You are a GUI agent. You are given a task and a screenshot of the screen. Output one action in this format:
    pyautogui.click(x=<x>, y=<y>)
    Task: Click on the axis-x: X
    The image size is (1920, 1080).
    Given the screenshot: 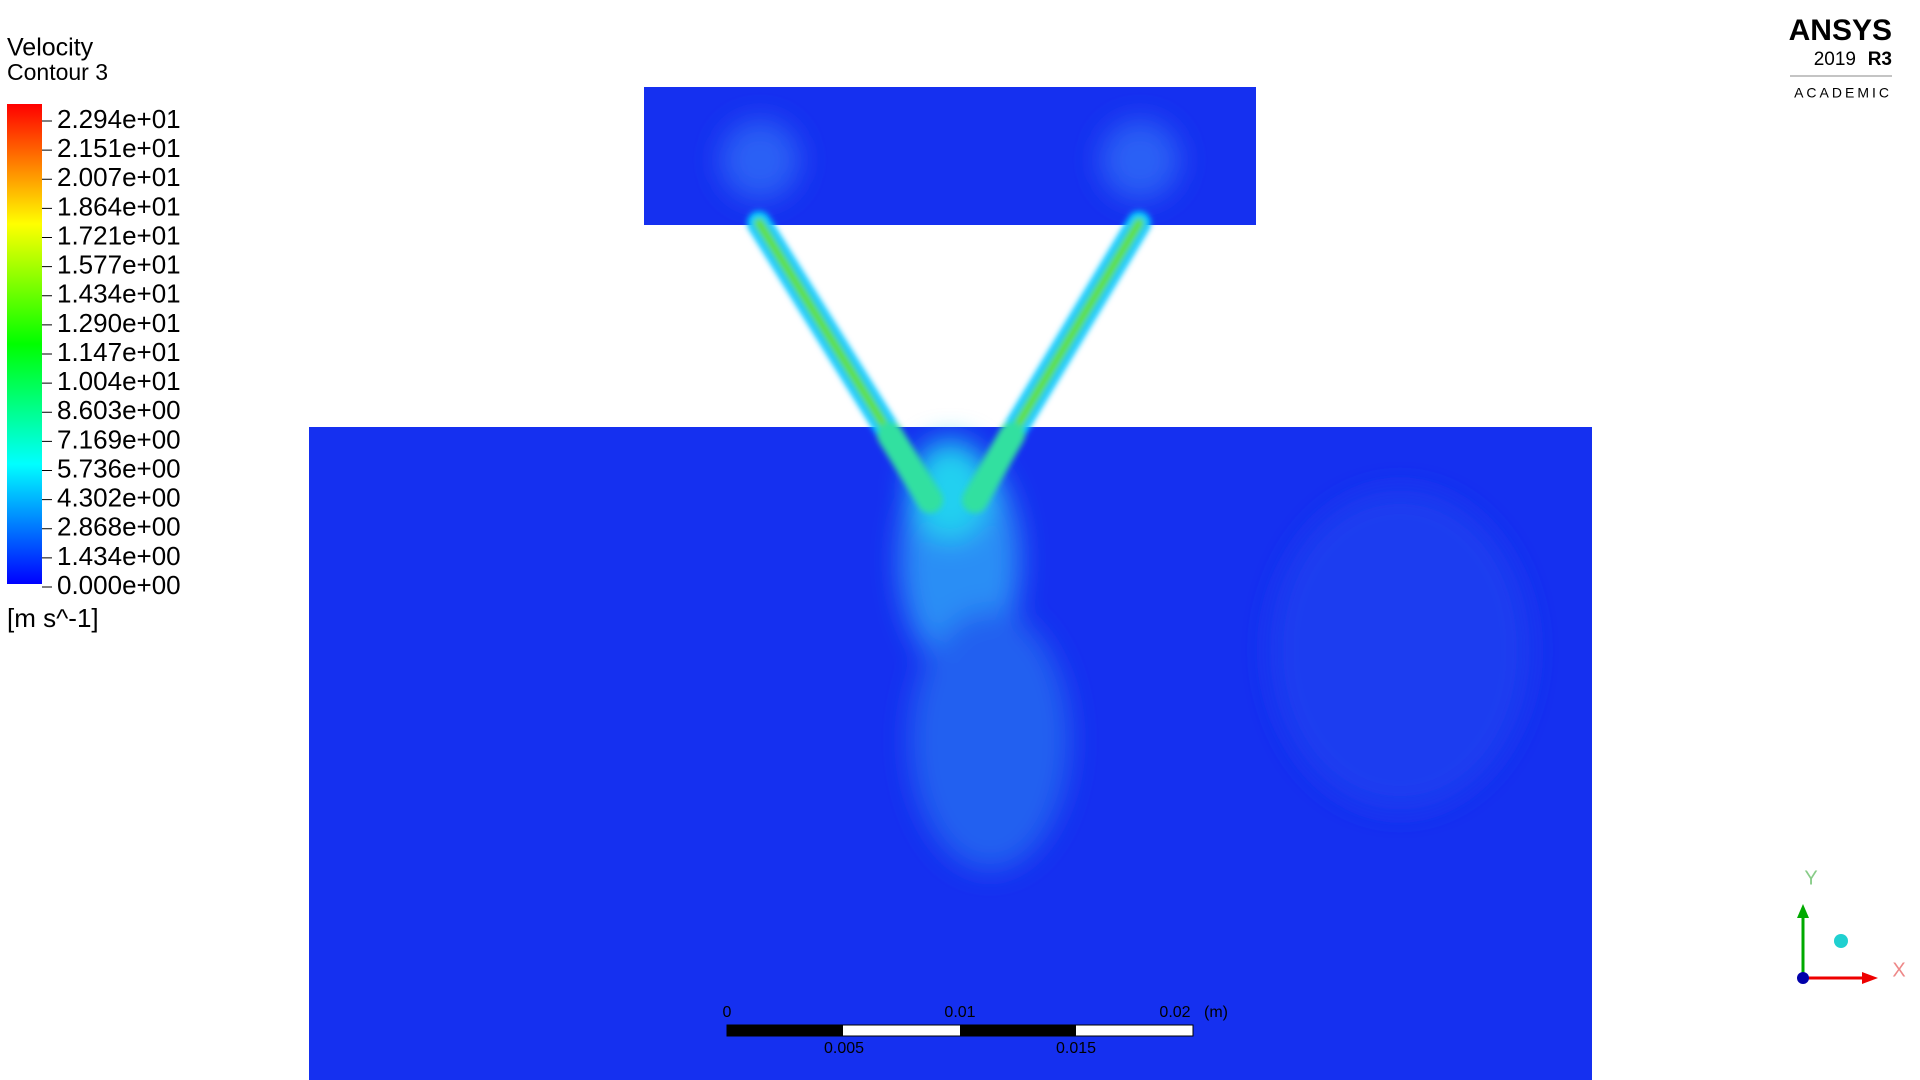 What is the action you would take?
    pyautogui.click(x=1898, y=970)
    